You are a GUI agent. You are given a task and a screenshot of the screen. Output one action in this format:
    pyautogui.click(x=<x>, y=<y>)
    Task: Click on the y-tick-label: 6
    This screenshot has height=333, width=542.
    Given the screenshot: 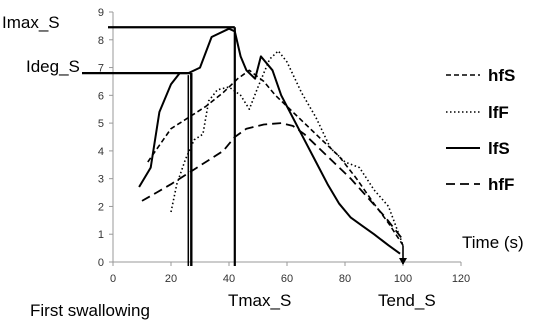 What is the action you would take?
    pyautogui.click(x=101, y=96)
    